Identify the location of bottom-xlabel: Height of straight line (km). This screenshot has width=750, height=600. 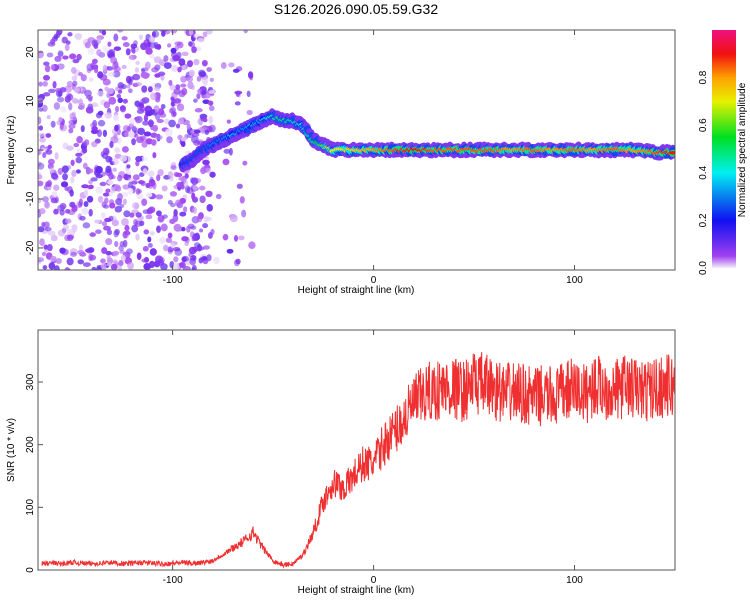
(356, 590).